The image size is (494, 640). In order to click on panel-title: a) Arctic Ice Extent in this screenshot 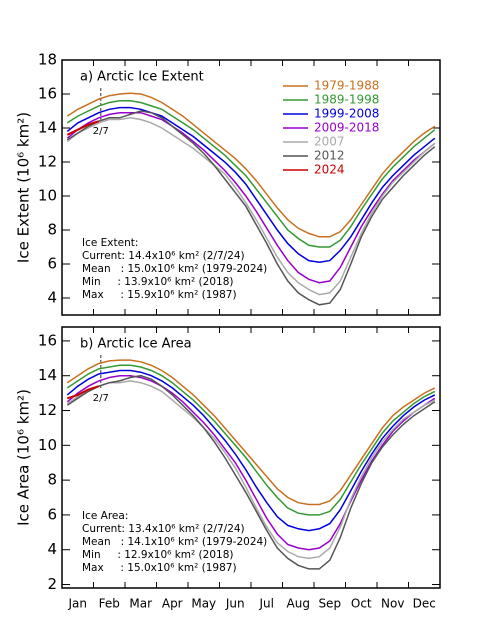, I will do `click(142, 77)`.